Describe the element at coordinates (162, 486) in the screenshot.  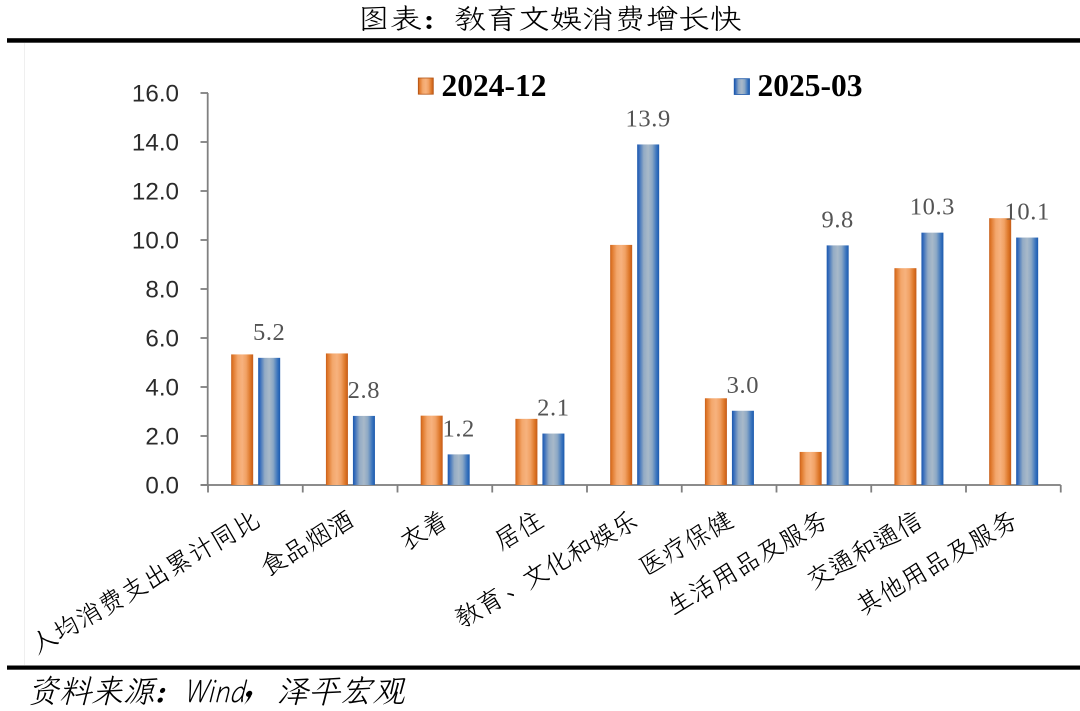
I see `svg-text: 0.0` at that location.